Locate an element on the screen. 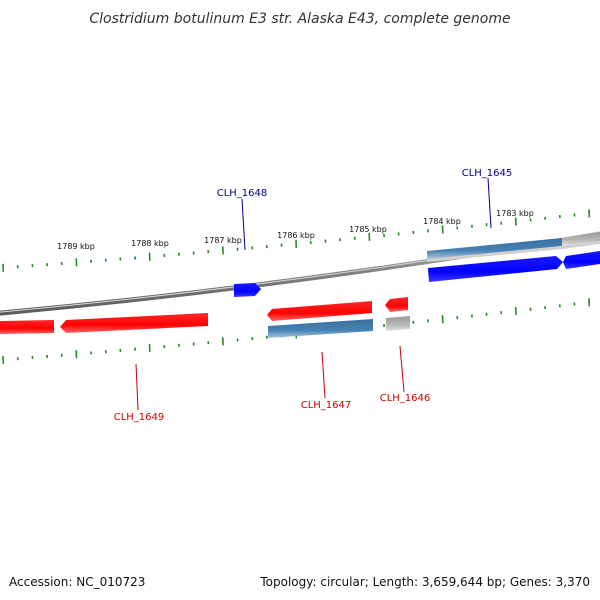 The width and height of the screenshot is (600, 600). label-clh-1645: CLH_1645 is located at coordinates (487, 173).